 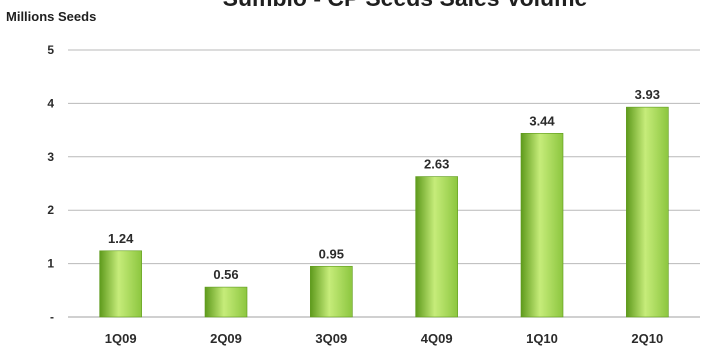 I want to click on y-tick-label: 5, so click(x=50, y=50).